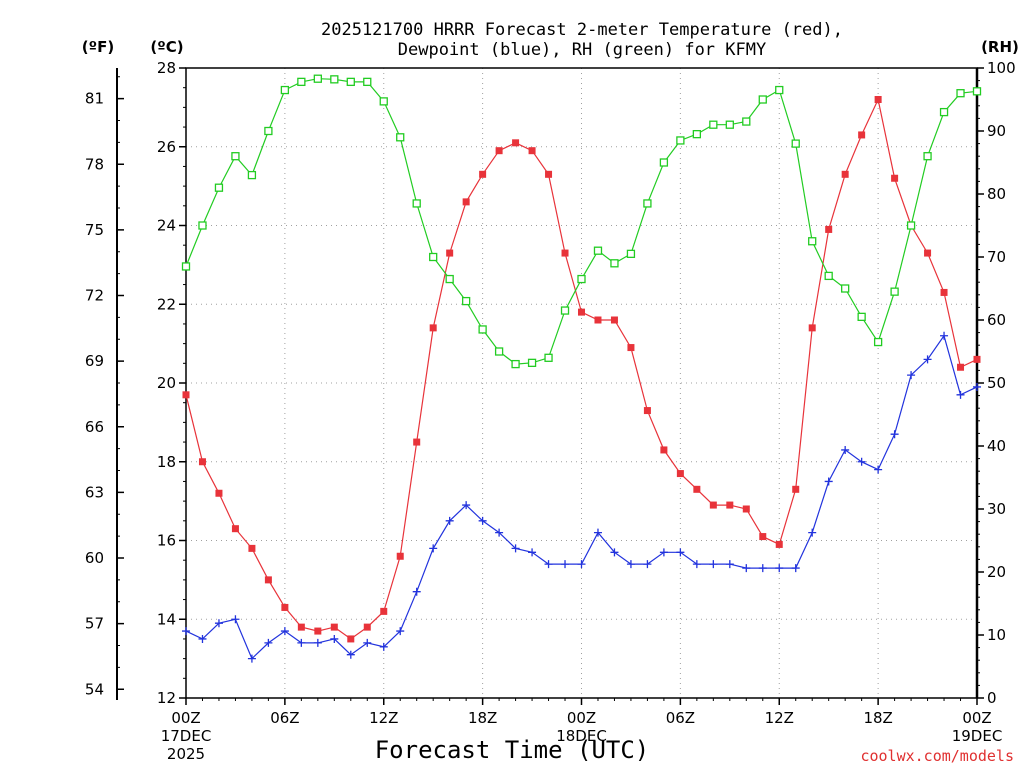 Image resolution: width=1024 pixels, height=768 pixels. Describe the element at coordinates (482, 718) in the screenshot. I see `x-tick-label: 18Z` at that location.